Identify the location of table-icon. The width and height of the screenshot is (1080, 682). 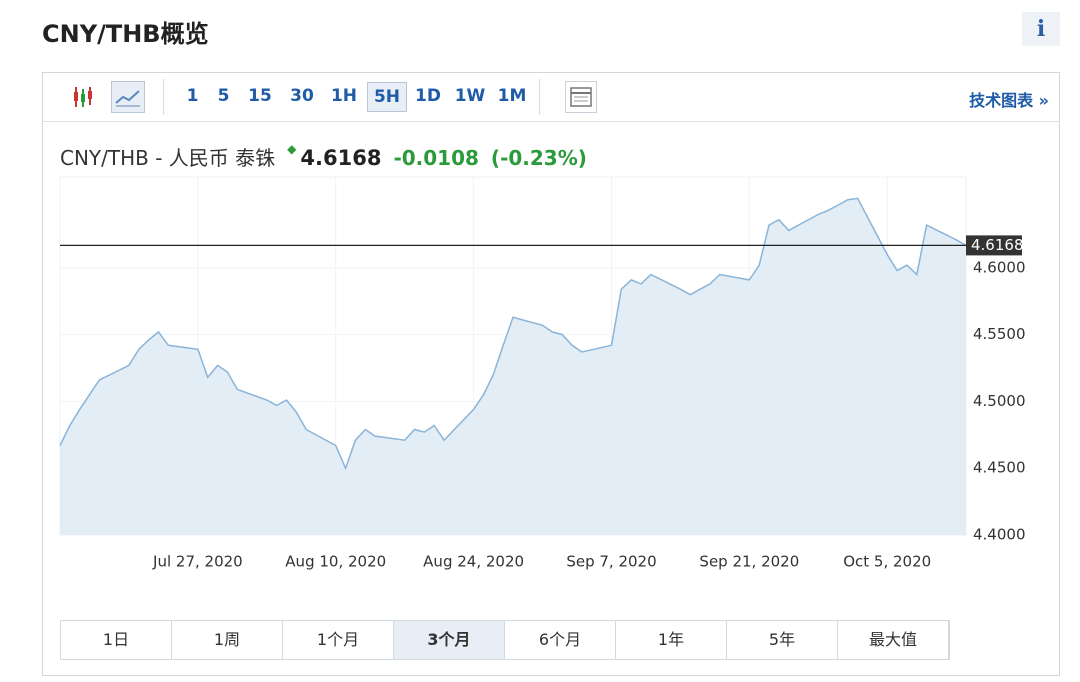
(581, 97).